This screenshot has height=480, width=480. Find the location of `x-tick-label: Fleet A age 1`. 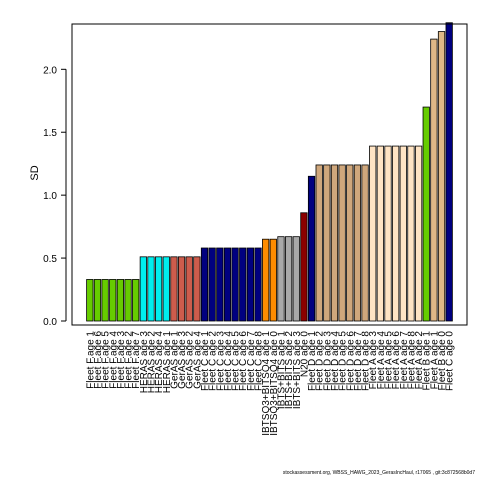

x-tick-label: Fleet A age 1 is located at coordinates (434, 360).